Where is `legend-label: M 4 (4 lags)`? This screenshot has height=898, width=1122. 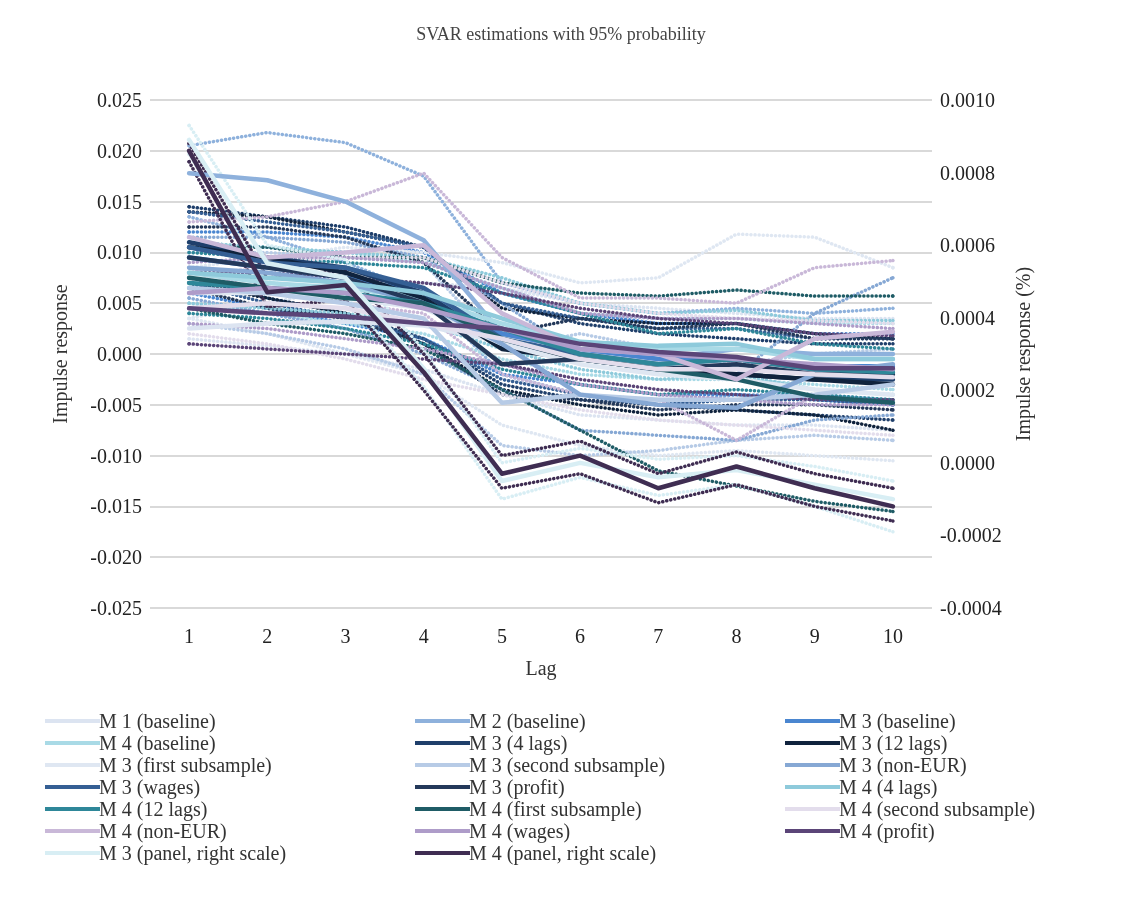 legend-label: M 4 (4 lags) is located at coordinates (888, 787).